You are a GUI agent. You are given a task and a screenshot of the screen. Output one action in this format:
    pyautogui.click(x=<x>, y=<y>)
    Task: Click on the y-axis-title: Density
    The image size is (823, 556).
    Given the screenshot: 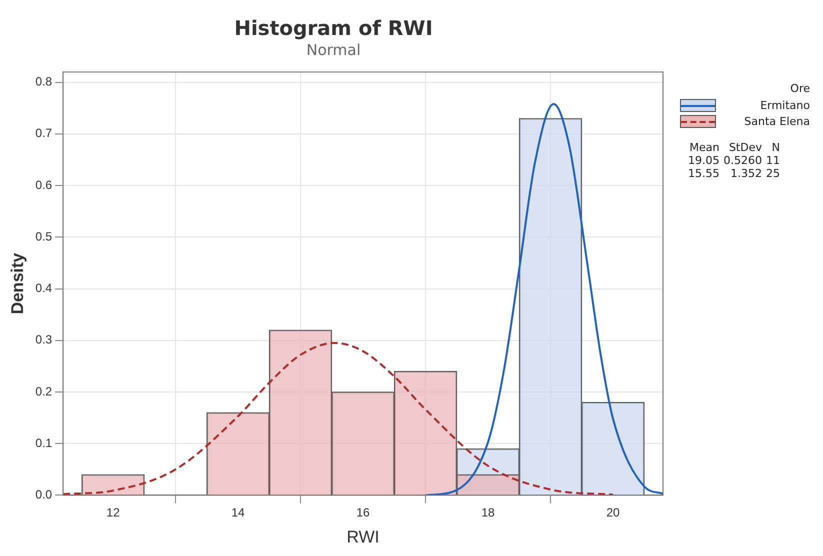 What is the action you would take?
    pyautogui.click(x=17, y=283)
    